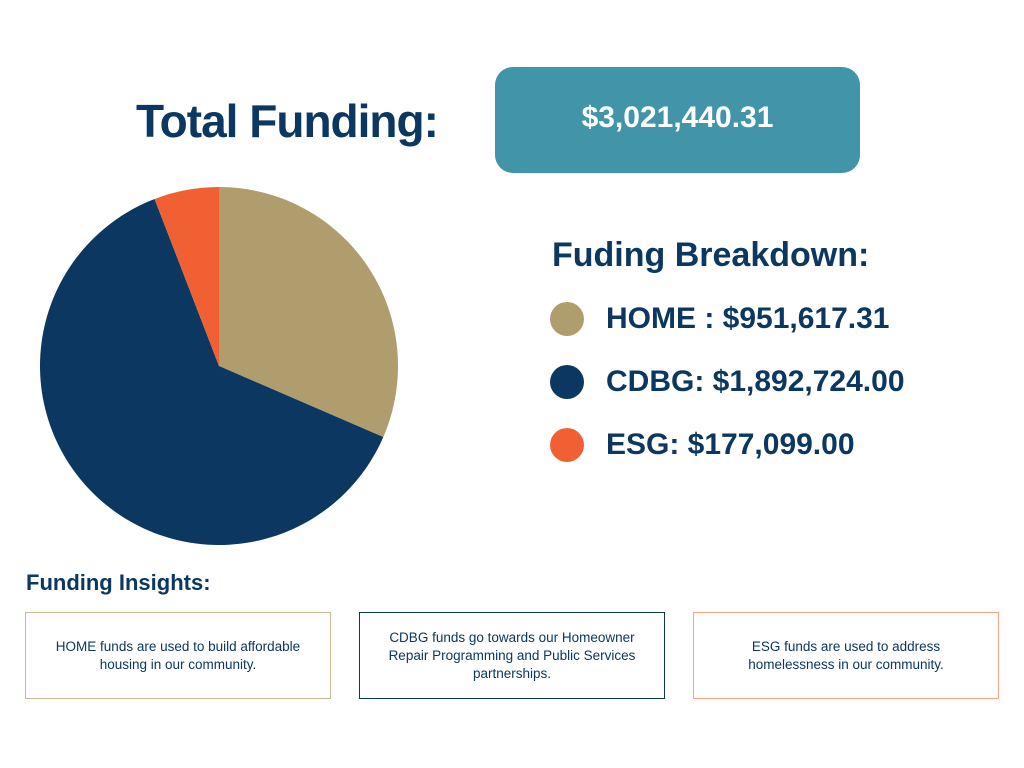 Image resolution: width=1024 pixels, height=768 pixels. I want to click on legend-item-cdbg: CDBG: $1,892,724.00, so click(727, 382).